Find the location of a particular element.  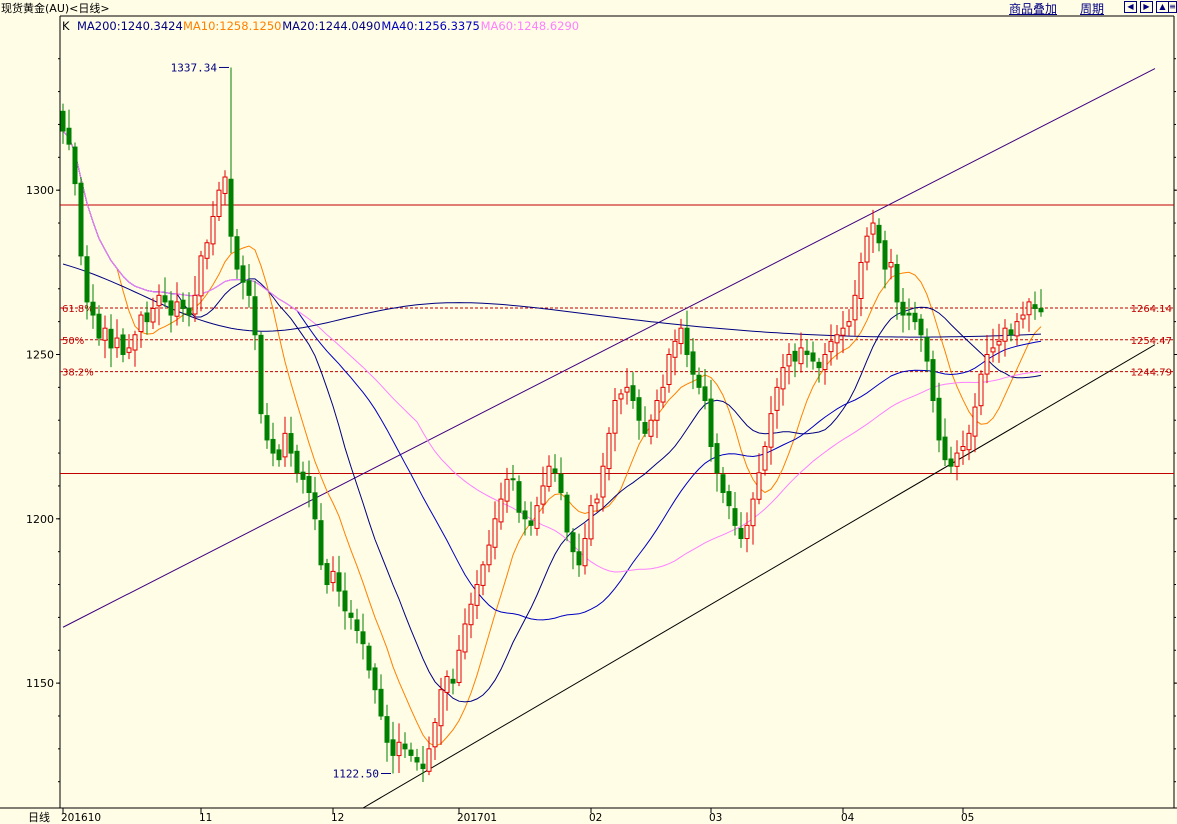

x-corner-label: 日线 is located at coordinates (39, 817).